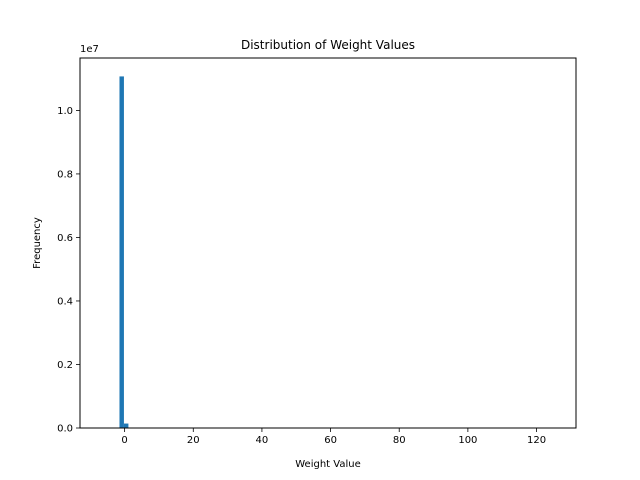 The image size is (640, 480). What do you see at coordinates (65, 429) in the screenshot?
I see `y-tick-label: 0.0` at bounding box center [65, 429].